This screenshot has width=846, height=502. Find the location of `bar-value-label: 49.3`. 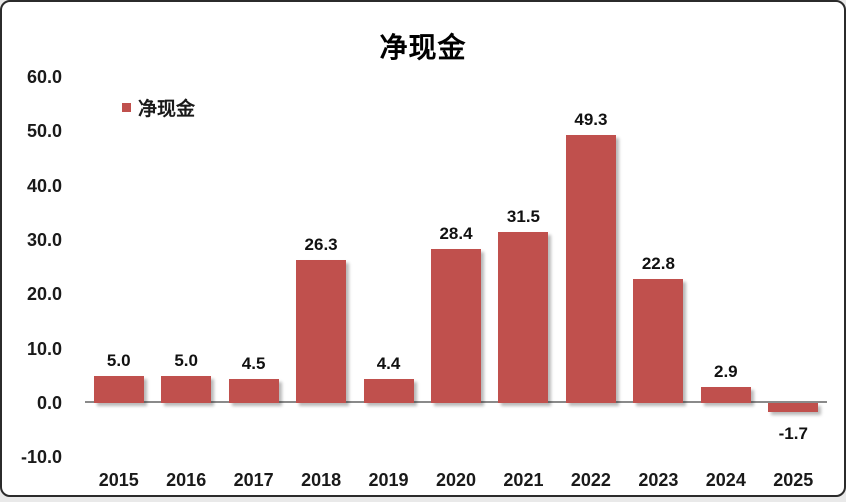

bar-value-label: 49.3 is located at coordinates (591, 120).